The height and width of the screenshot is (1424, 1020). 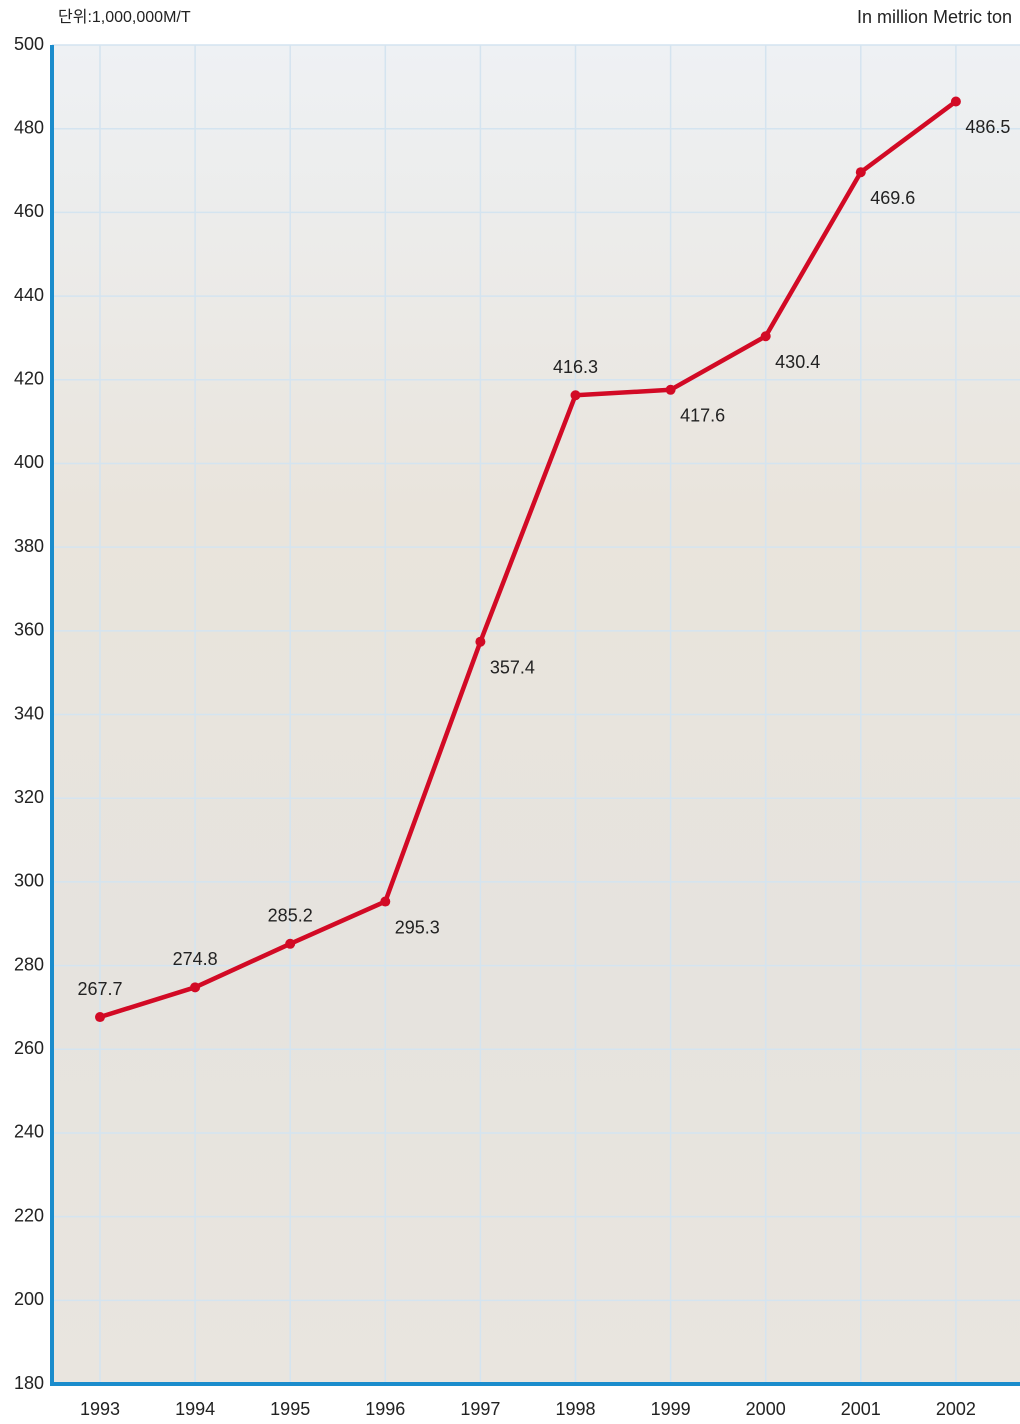 What do you see at coordinates (671, 1409) in the screenshot?
I see `x-tick-label: 1999` at bounding box center [671, 1409].